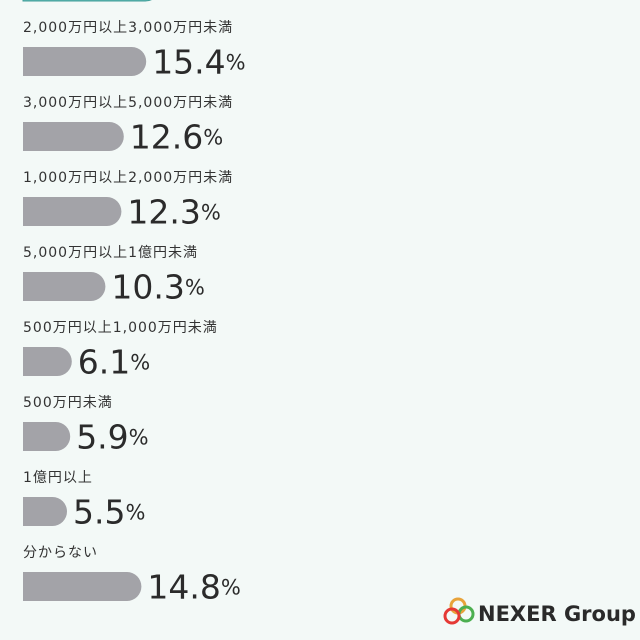 The height and width of the screenshot is (640, 640). Describe the element at coordinates (557, 614) in the screenshot. I see `logo-text: NEXER Group` at that location.